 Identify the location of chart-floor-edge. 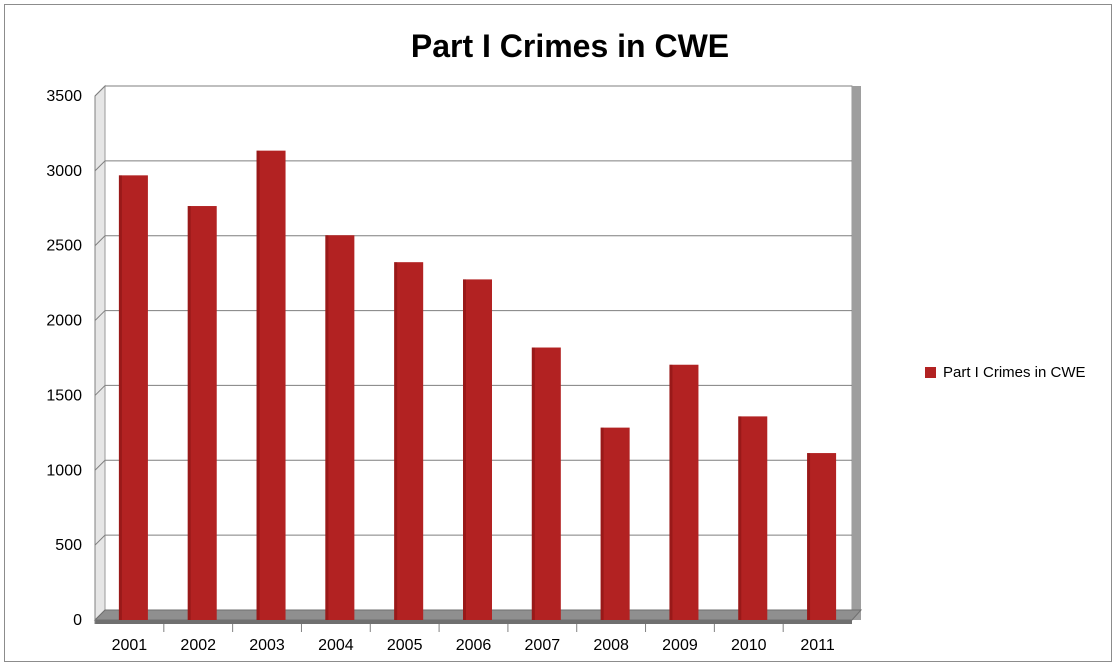
(473, 622).